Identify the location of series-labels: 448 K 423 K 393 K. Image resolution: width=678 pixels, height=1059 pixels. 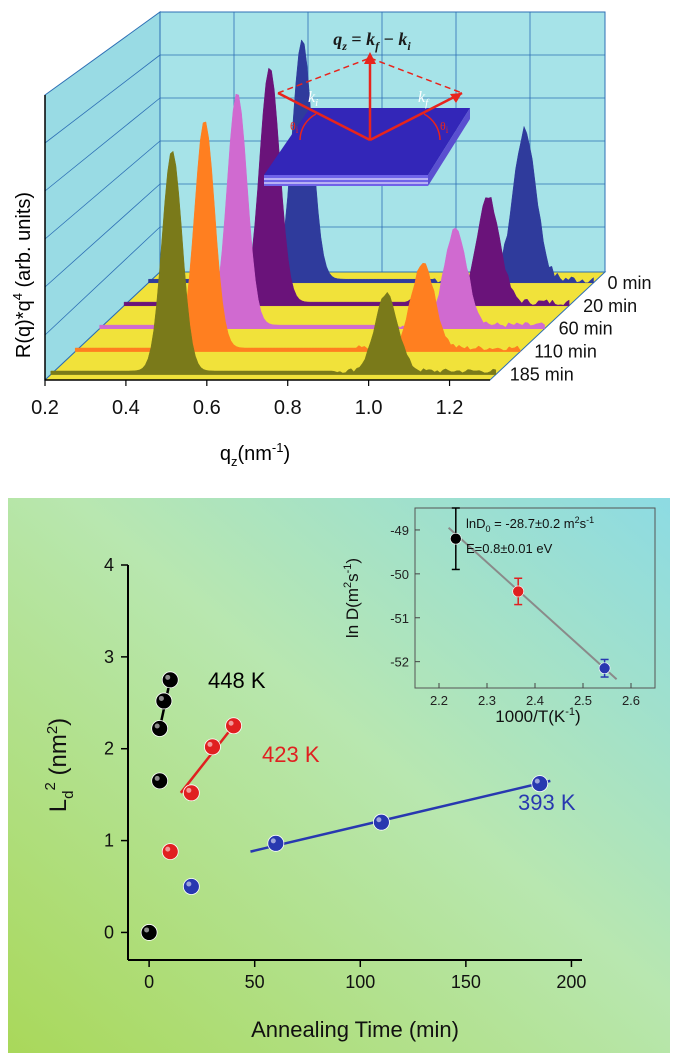
(392, 741).